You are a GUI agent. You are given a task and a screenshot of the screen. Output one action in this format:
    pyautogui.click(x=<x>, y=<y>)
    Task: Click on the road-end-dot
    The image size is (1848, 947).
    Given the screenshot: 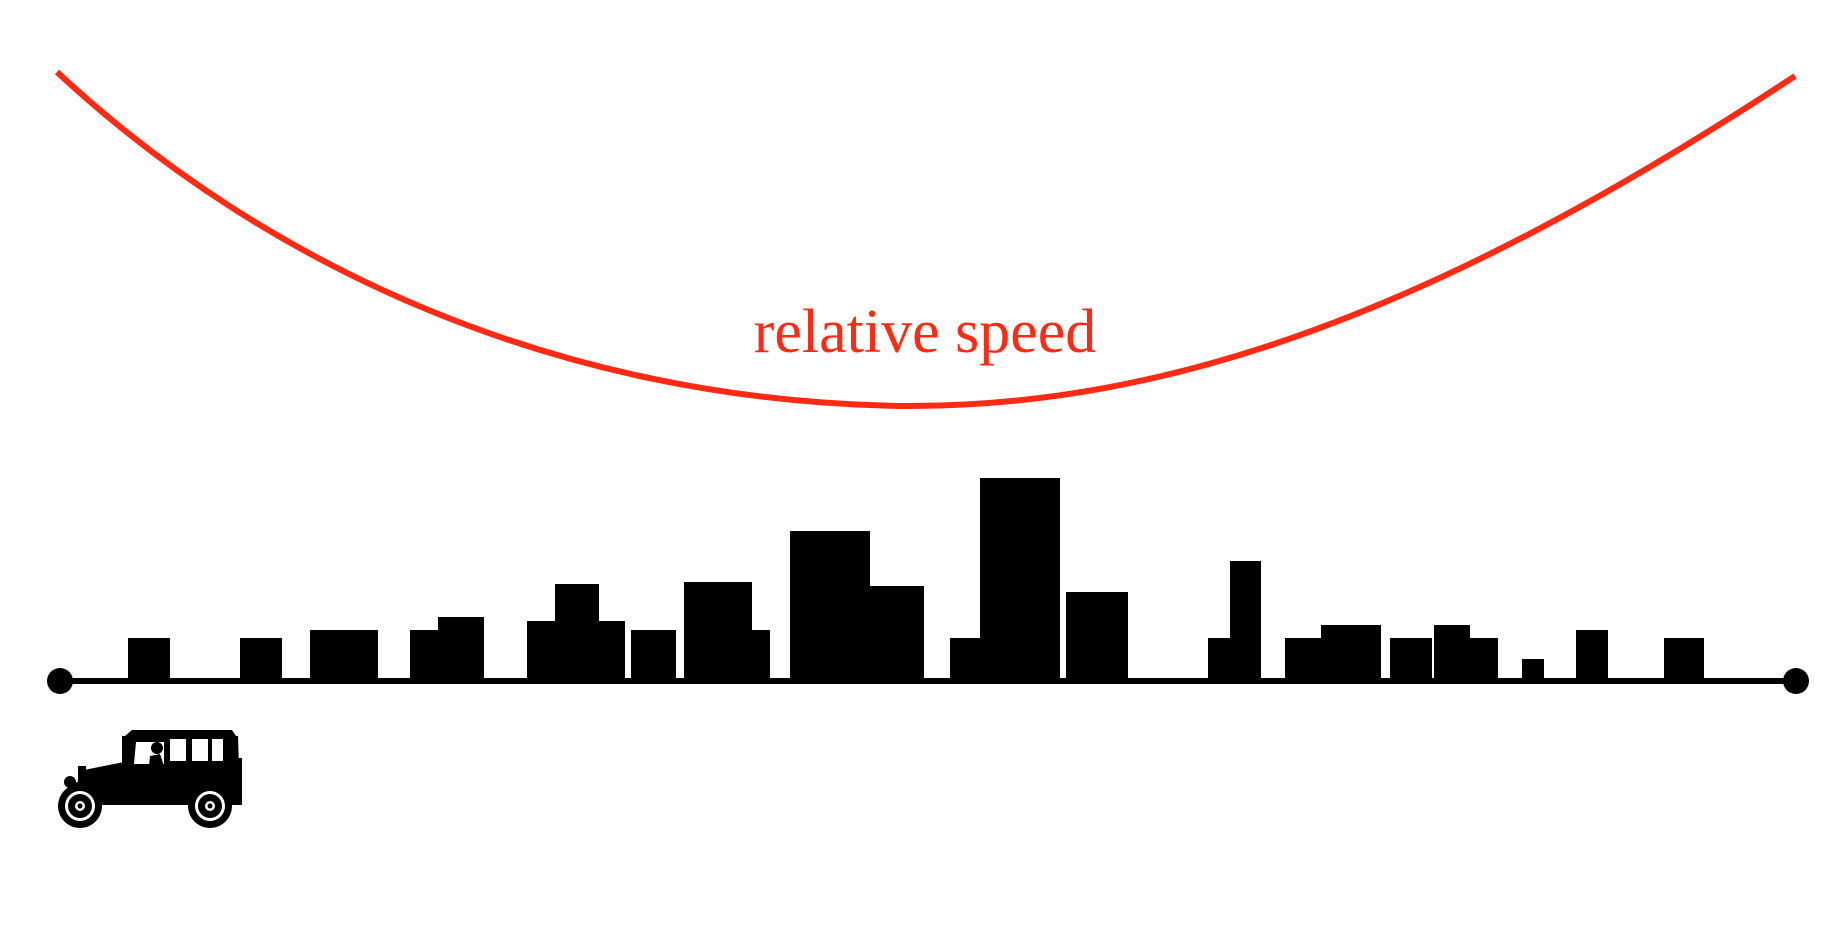 What is the action you would take?
    pyautogui.click(x=1796, y=681)
    